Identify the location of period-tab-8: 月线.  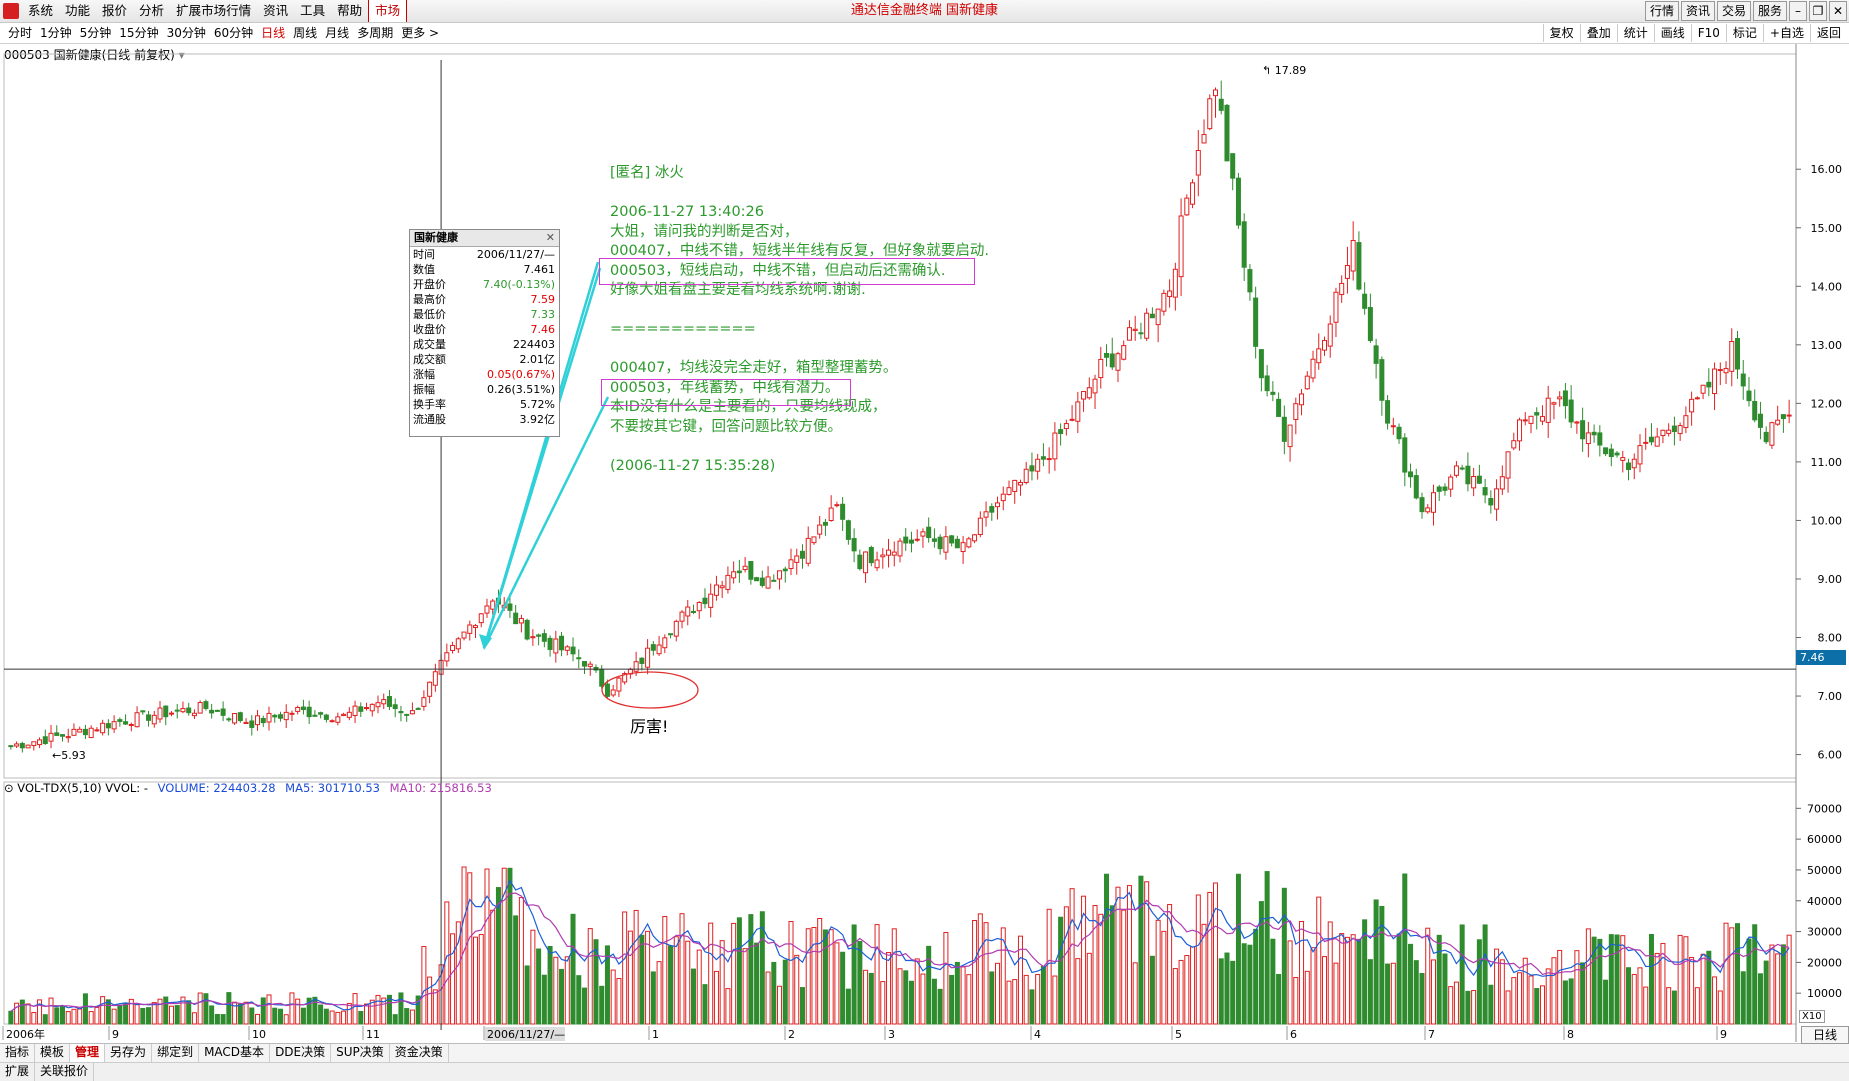
(337, 33).